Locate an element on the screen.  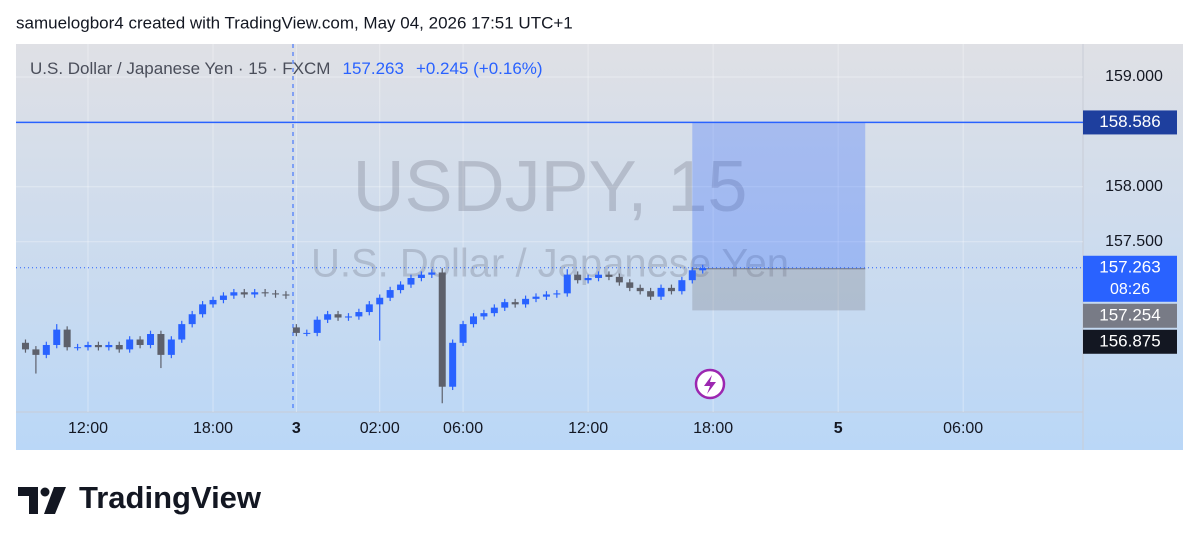
y-tick-label: 159.000 is located at coordinates (1134, 76).